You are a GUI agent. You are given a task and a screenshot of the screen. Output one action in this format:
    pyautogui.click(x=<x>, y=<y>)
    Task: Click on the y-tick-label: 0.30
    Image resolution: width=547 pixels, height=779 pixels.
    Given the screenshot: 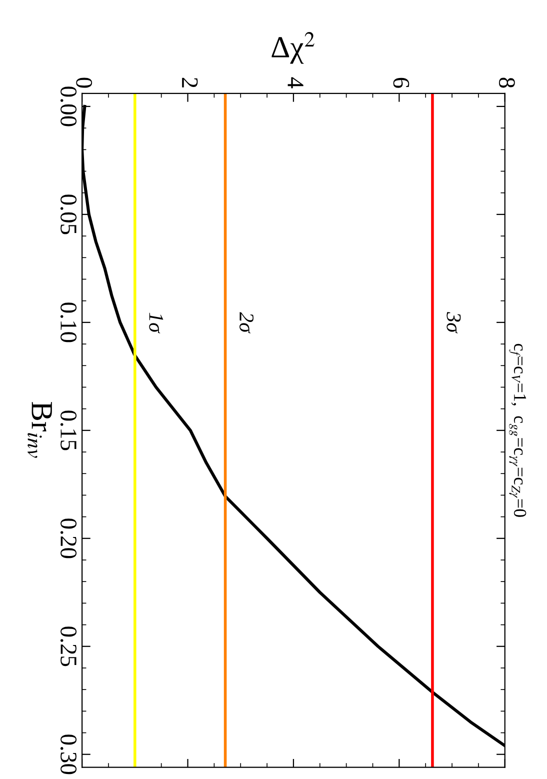 What is the action you would take?
    pyautogui.click(x=68, y=754)
    